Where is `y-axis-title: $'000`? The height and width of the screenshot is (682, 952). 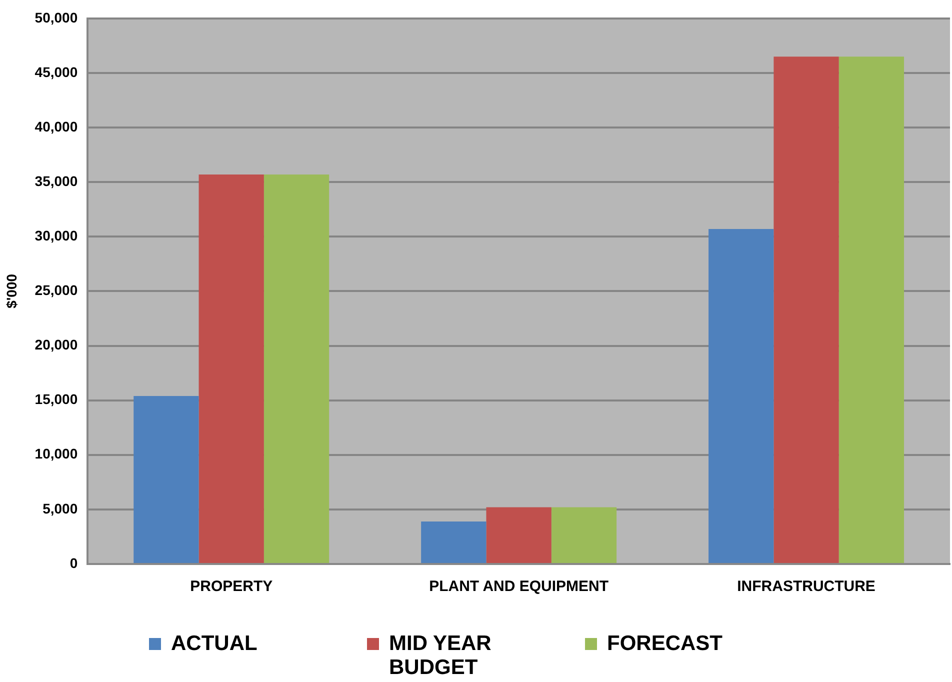 y-axis-title: $'000 is located at coordinates (11, 291).